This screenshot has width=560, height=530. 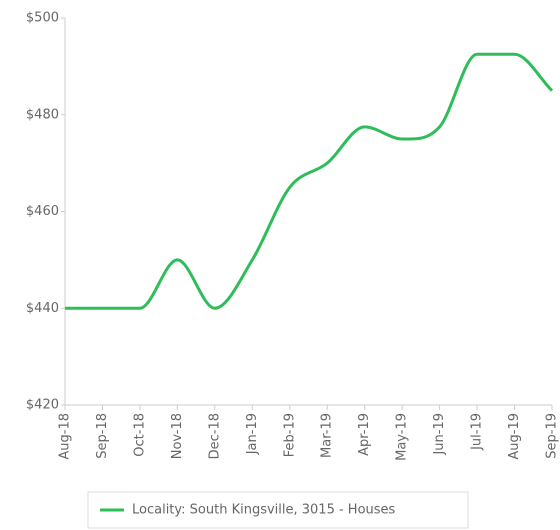 What do you see at coordinates (289, 435) in the screenshot?
I see `x-tick-label: Feb-19` at bounding box center [289, 435].